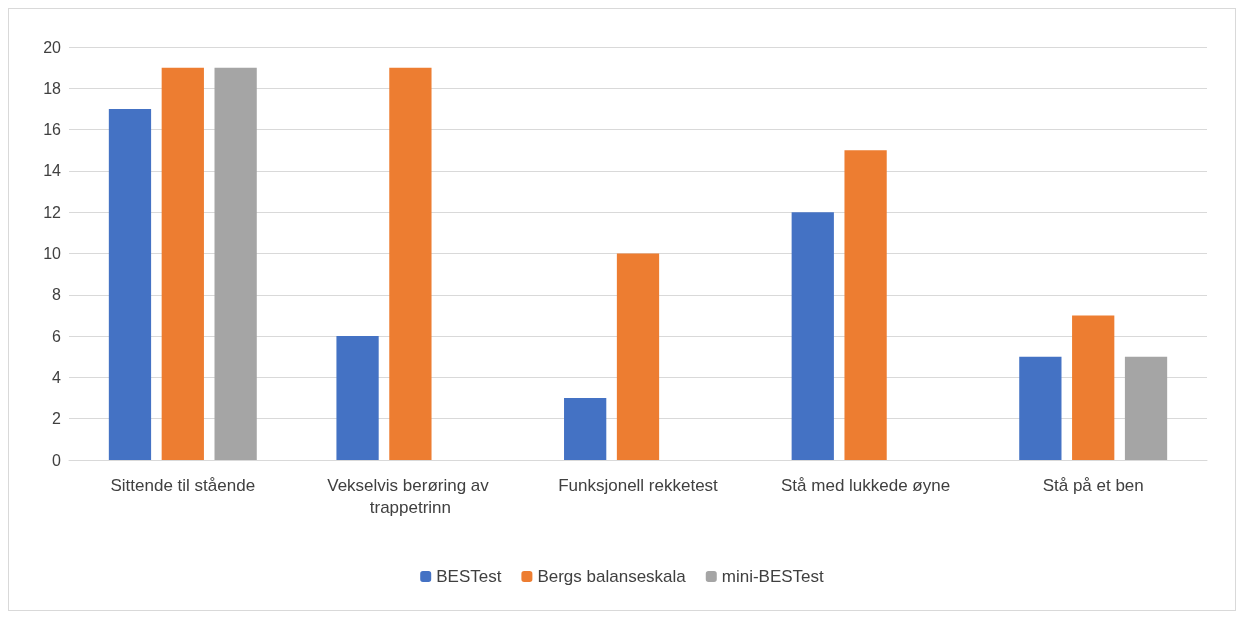 The image size is (1244, 619). What do you see at coordinates (469, 576) in the screenshot?
I see `legend-label: BESTest` at bounding box center [469, 576].